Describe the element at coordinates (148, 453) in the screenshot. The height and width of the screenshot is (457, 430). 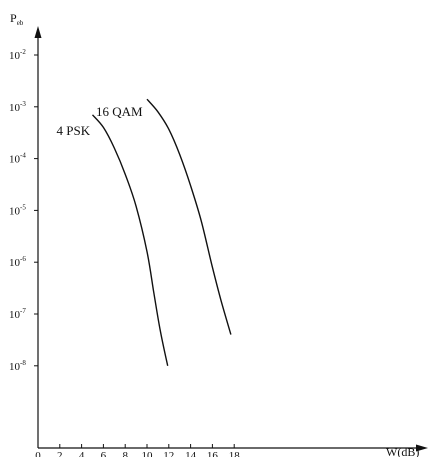
I see `x-tick-label: 10` at that location.